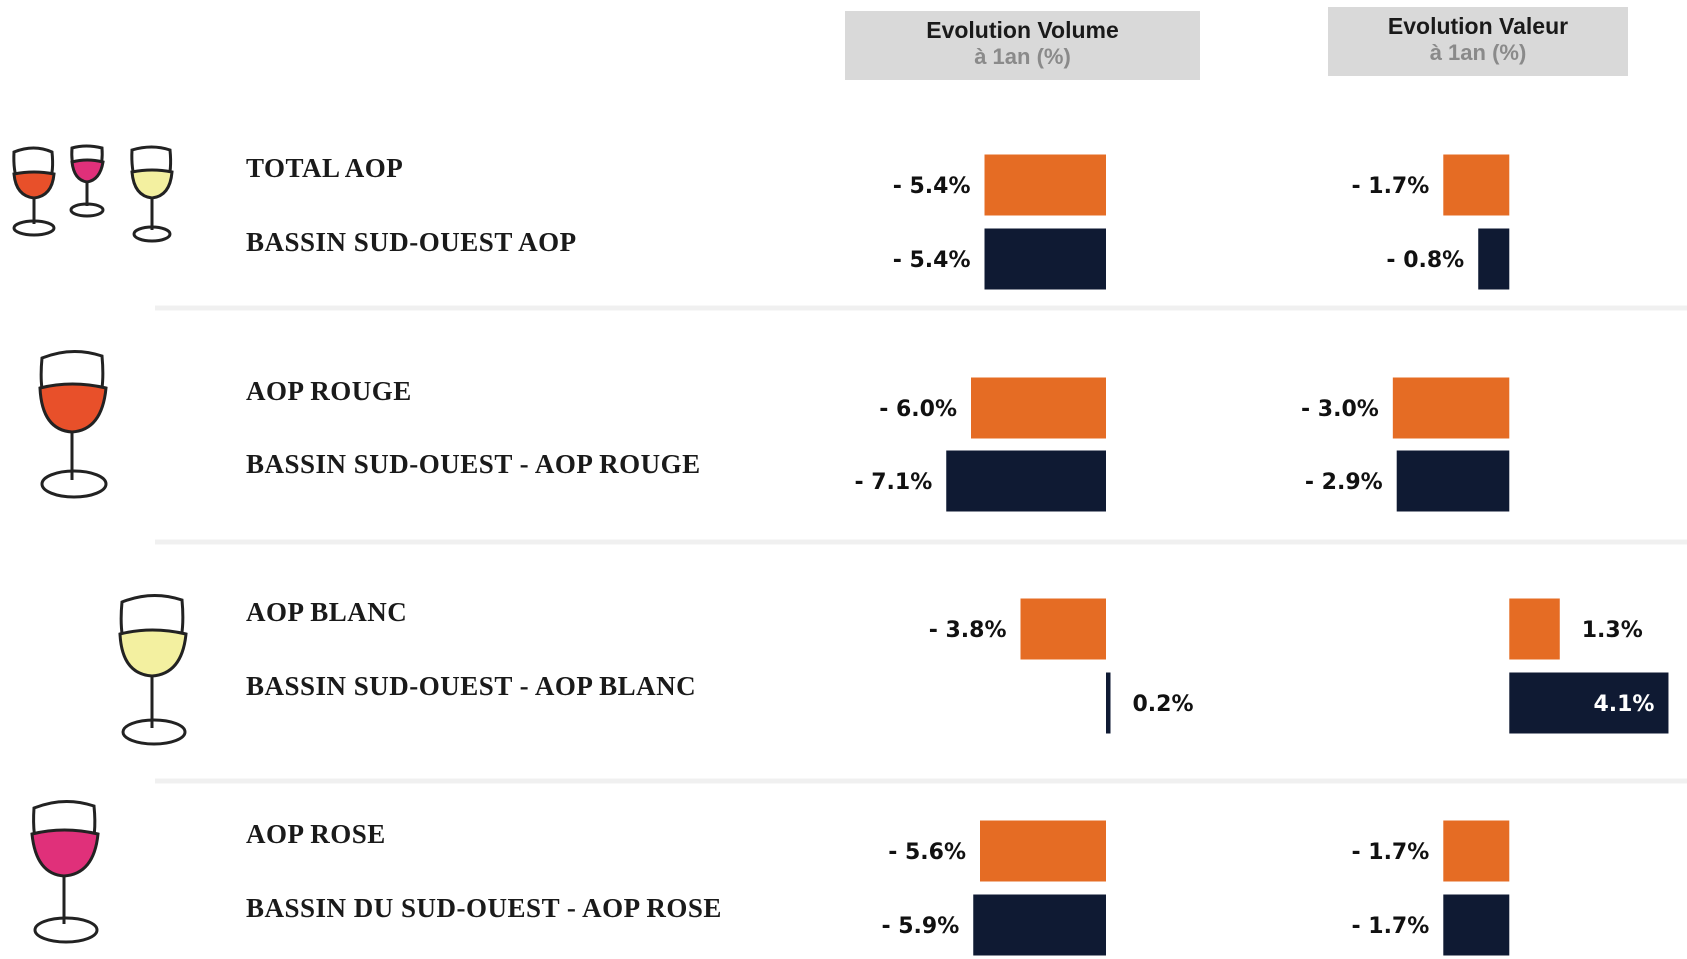 The image size is (1687, 959). Describe the element at coordinates (87, 181) in the screenshot. I see `glass-rose-small` at that location.